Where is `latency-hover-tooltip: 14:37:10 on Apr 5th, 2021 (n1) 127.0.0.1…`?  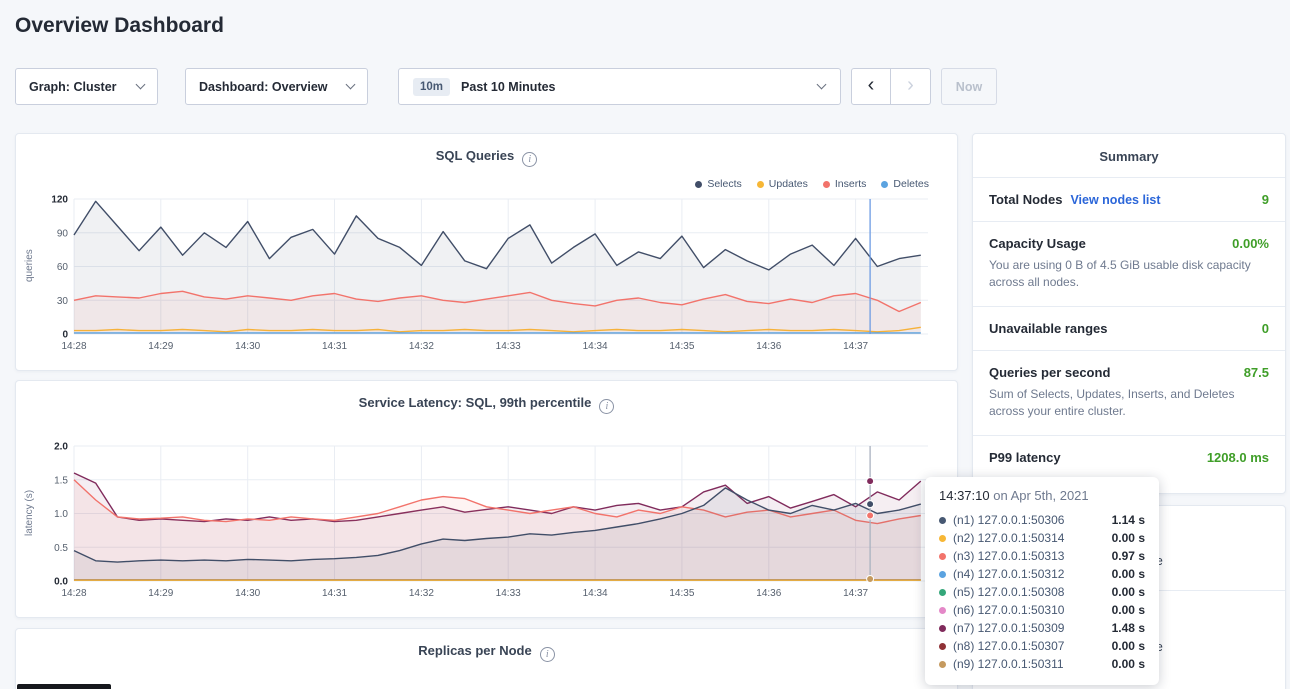
latency-hover-tooltip: 14:37:10 on Apr 5th, 2021 (n1) 127.0.0.1… is located at coordinates (1042, 581).